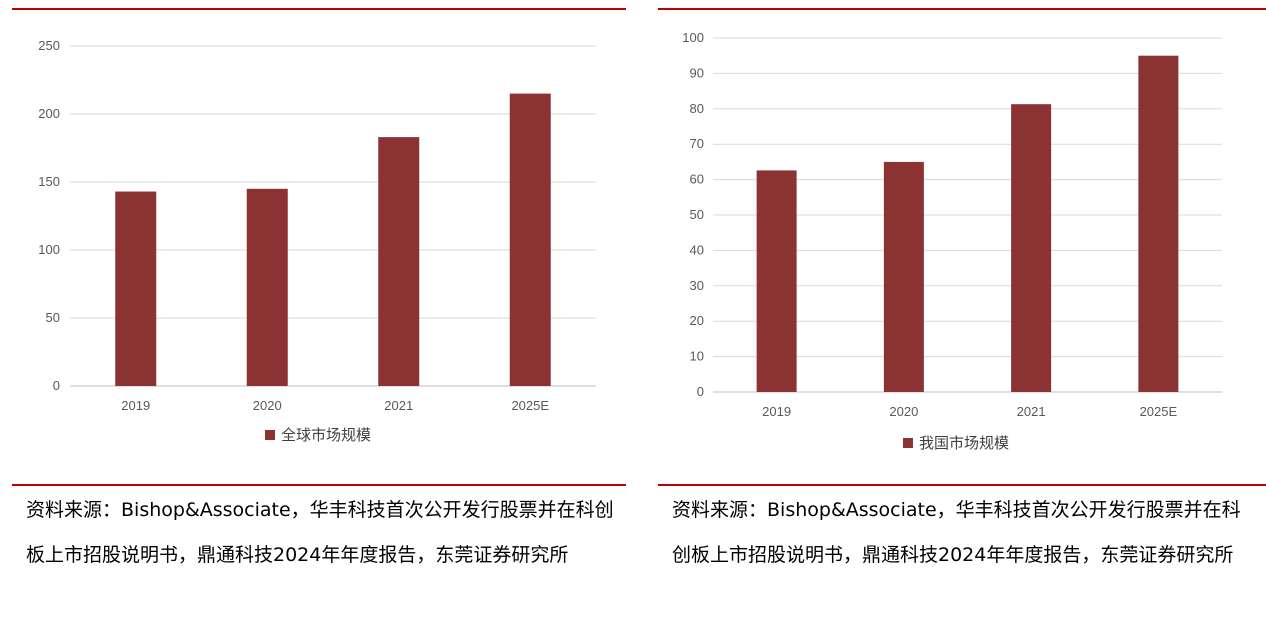 The width and height of the screenshot is (1266, 628). Describe the element at coordinates (697, 249) in the screenshot. I see `y-tick-label: 40` at that location.